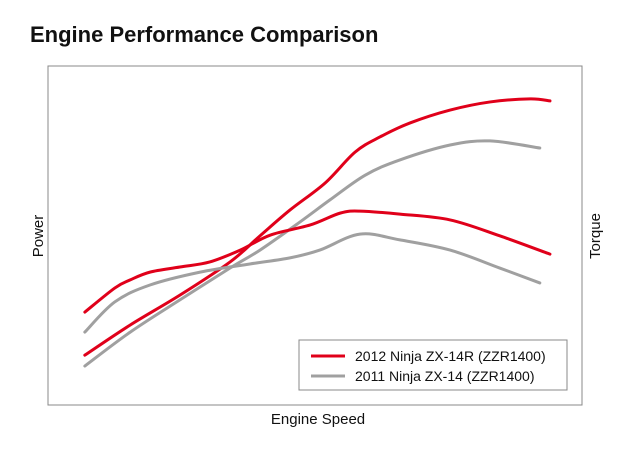 The width and height of the screenshot is (635, 449). Describe the element at coordinates (450, 356) in the screenshot. I see `legend-label: 2012 Ninja ZX-14R (ZZR1400)` at that location.